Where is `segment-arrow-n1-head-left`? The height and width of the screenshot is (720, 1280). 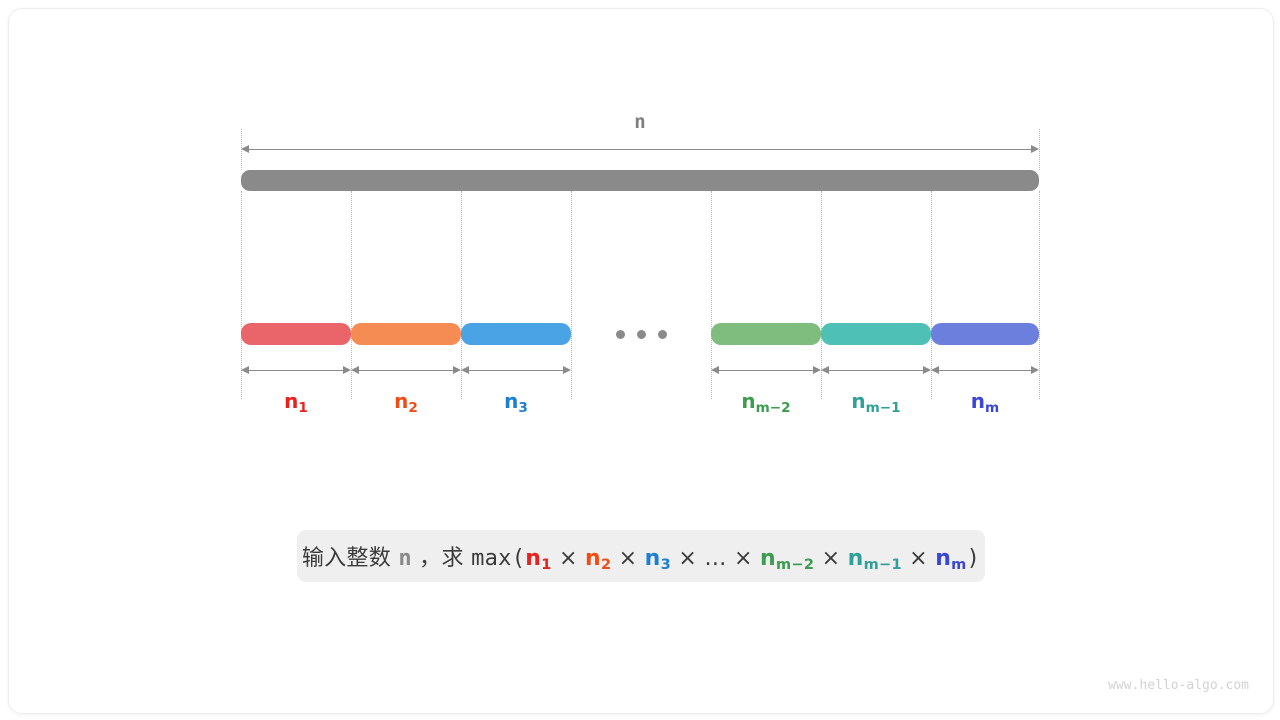 segment-arrow-n1-head-left is located at coordinates (245, 370).